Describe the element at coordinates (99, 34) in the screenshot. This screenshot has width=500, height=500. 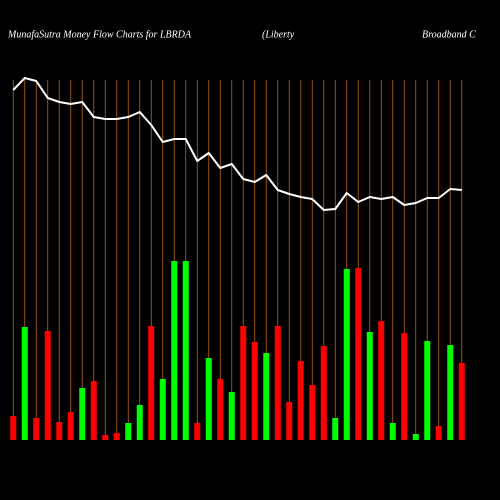
I see `chart-title: MunafaSutra Money Flow Charts for LBRDA` at that location.